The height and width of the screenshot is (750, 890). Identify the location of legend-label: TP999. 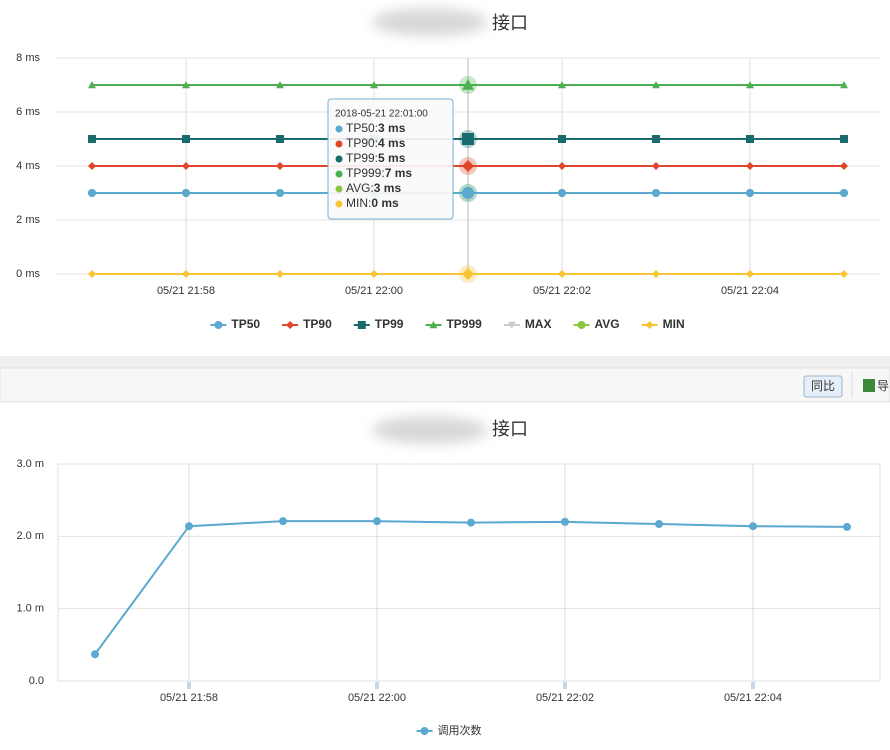
(464, 324).